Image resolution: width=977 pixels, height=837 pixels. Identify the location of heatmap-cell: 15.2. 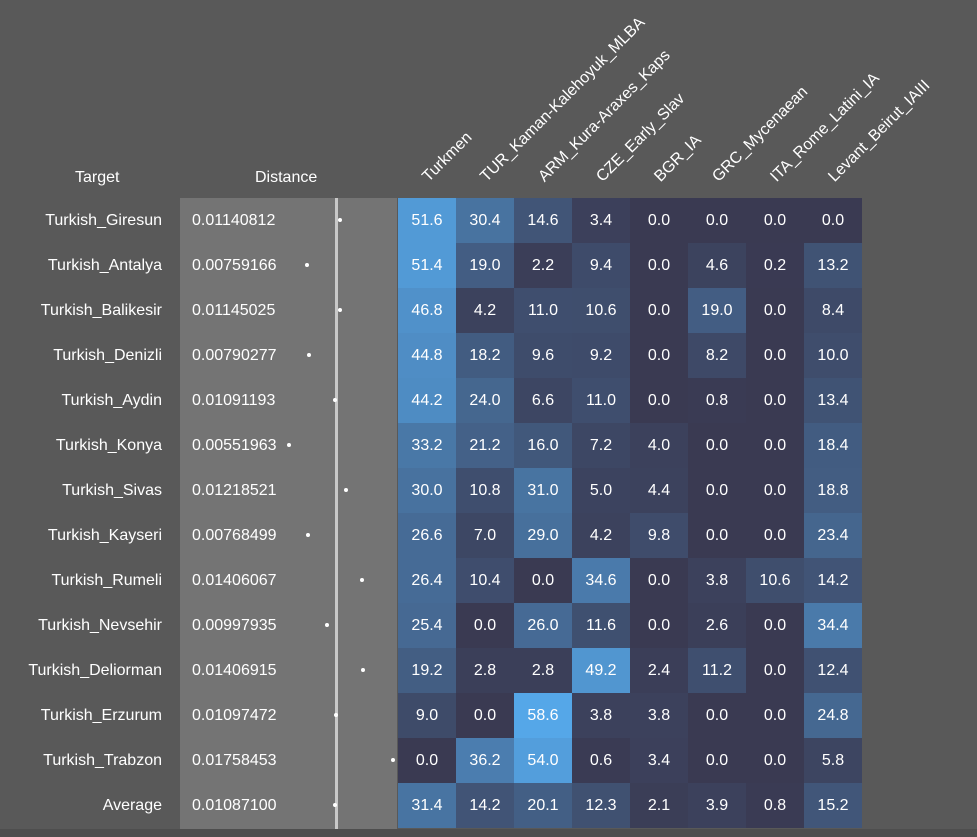
(833, 805).